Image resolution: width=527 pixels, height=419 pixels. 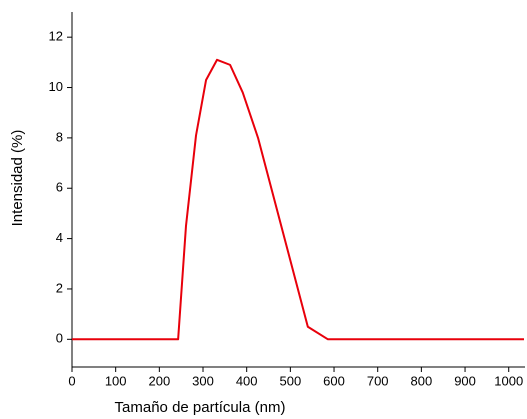 What do you see at coordinates (203, 380) in the screenshot?
I see `x-tick-label: 300` at bounding box center [203, 380].